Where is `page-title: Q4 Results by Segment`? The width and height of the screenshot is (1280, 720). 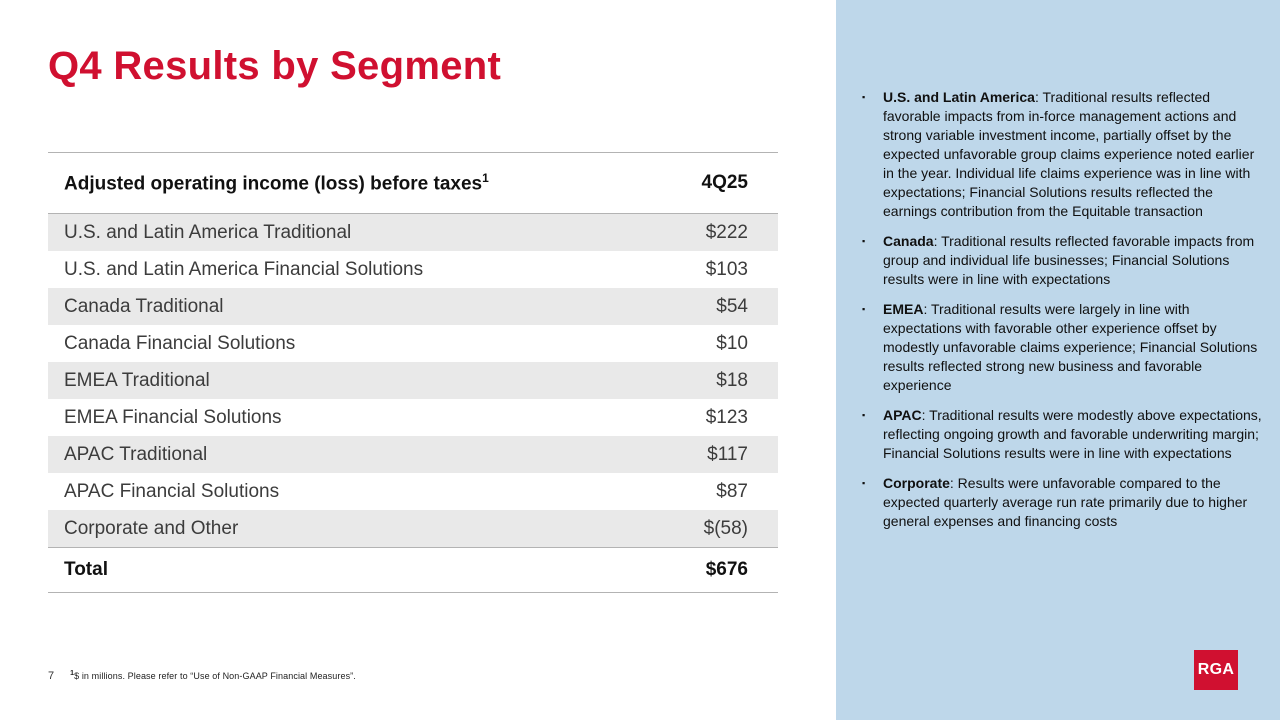
page-title: Q4 Results by Segment is located at coordinates (275, 66).